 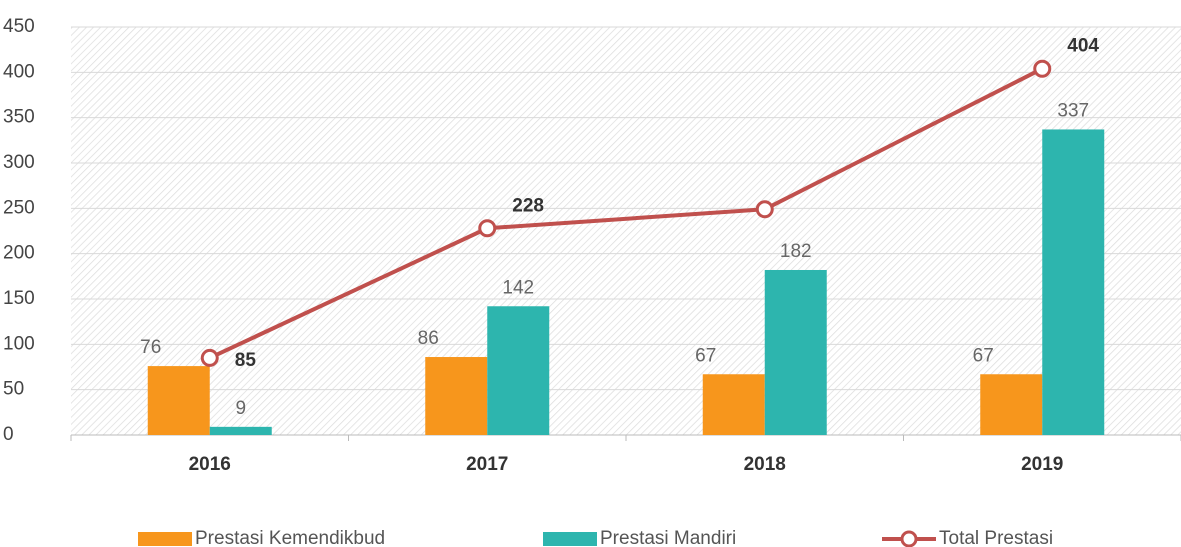 I want to click on bar-value-label: 9, so click(x=240, y=408).